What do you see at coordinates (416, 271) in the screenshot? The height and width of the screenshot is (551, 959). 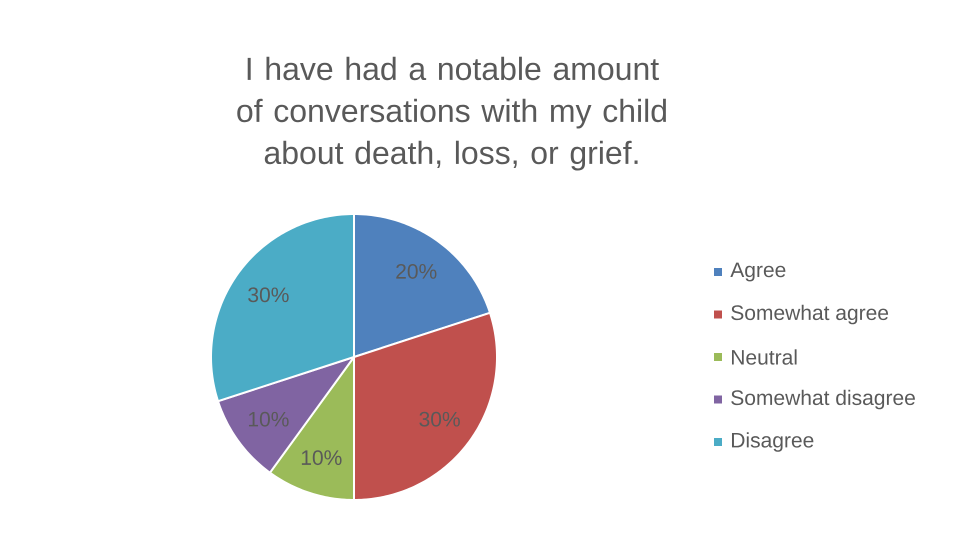 I see `data-label: 20%` at bounding box center [416, 271].